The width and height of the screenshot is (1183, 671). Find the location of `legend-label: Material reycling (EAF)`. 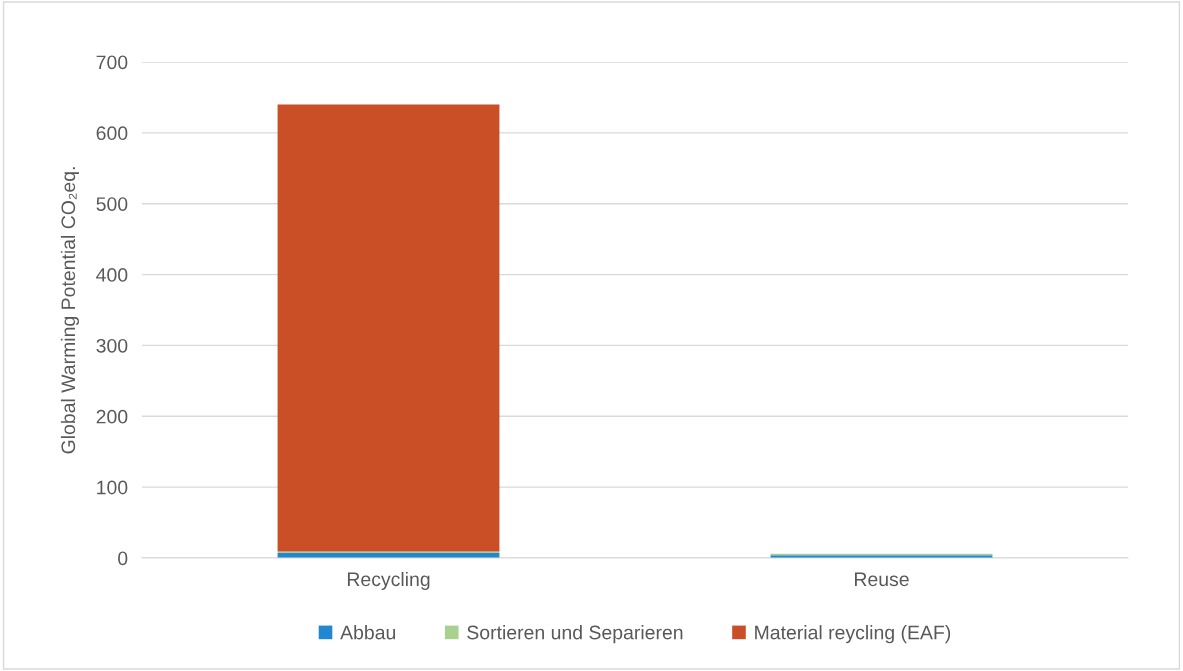

legend-label: Material reycling (EAF) is located at coordinates (853, 634).